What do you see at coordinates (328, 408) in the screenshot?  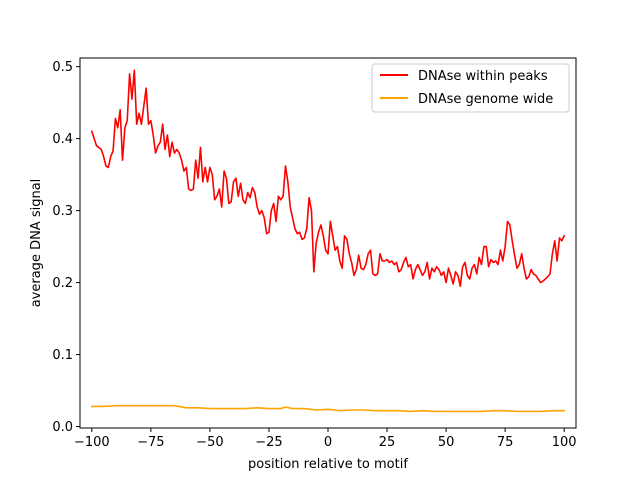 I see `series-line-genome-wide` at bounding box center [328, 408].